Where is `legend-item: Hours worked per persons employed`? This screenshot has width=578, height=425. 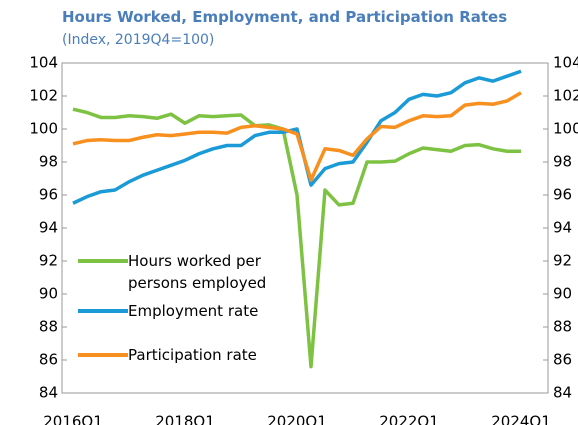 legend-item: Hours worked per persons employed is located at coordinates (193, 272).